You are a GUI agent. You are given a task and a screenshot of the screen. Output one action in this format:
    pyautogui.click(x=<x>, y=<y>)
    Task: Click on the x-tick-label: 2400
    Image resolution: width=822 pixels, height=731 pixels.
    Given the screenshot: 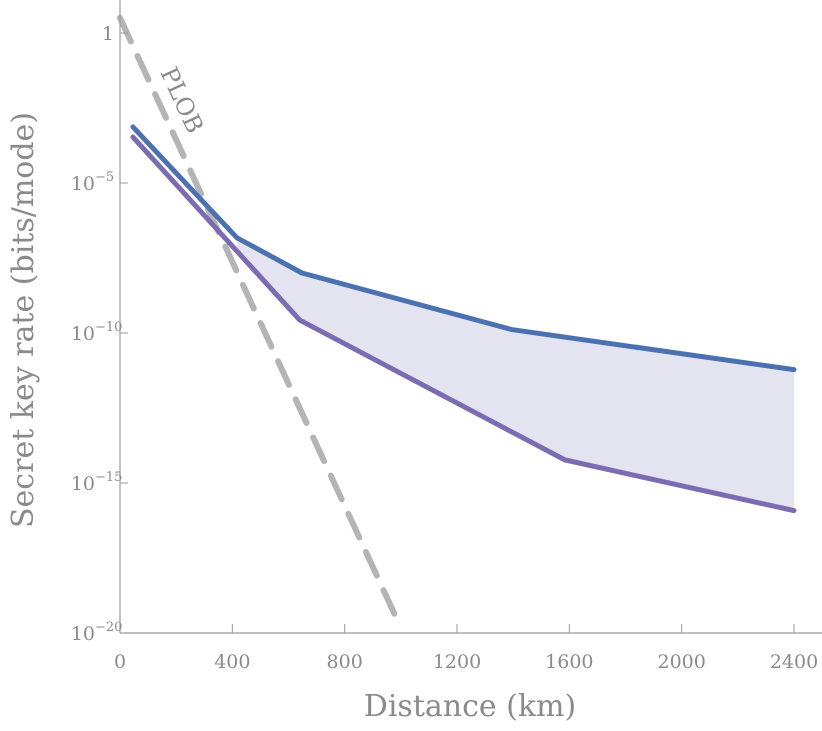 What is the action you would take?
    pyautogui.click(x=794, y=662)
    